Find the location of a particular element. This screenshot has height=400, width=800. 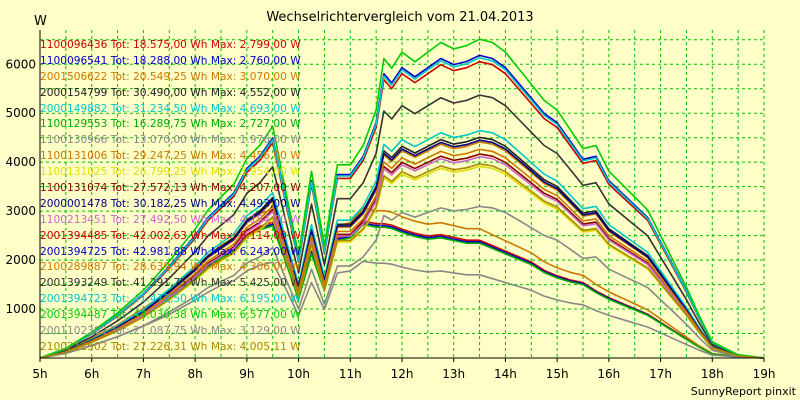

x-tick-label: 16h is located at coordinates (608, 374).